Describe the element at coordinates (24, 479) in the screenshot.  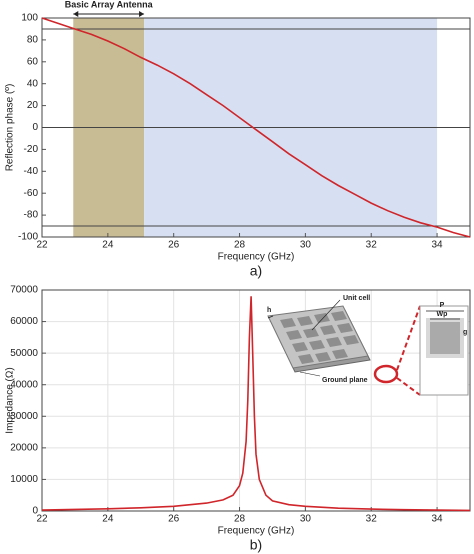
I see `y-tick-label: 10000` at that location.